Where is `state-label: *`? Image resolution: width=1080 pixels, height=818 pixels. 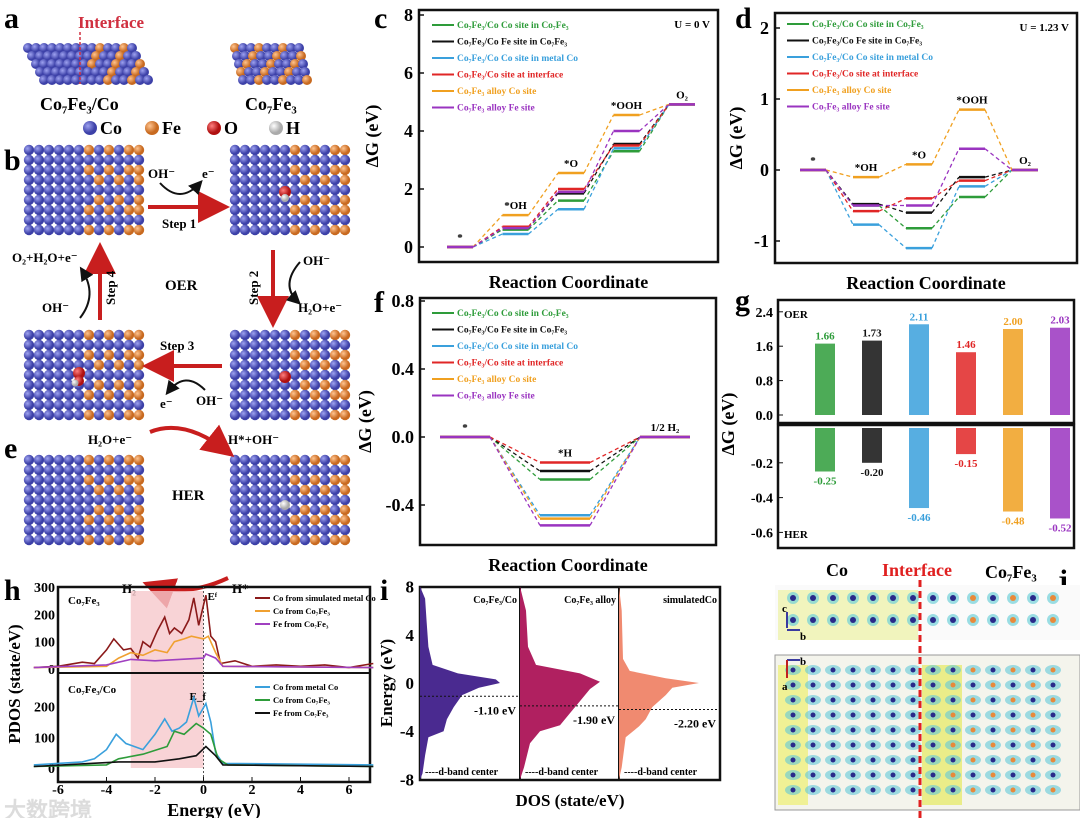
state-label: * is located at coordinates (460, 238).